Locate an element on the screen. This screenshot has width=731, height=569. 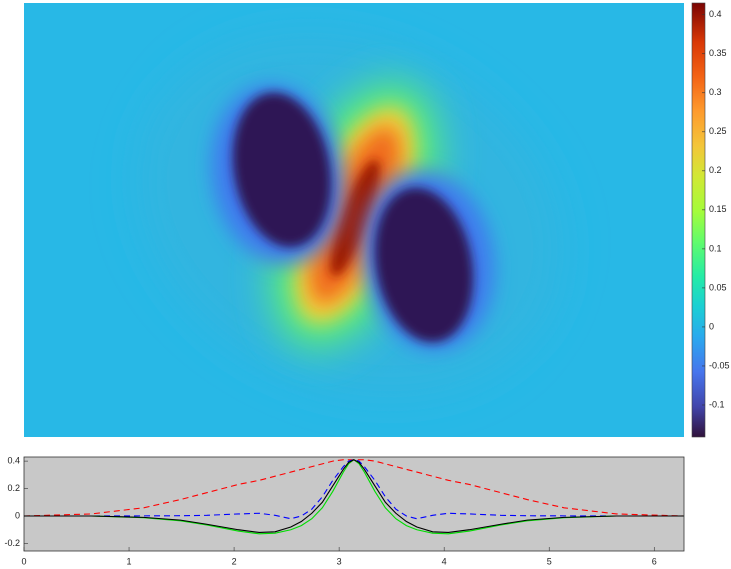
y-tick-label: 0.2 is located at coordinates (13, 488).